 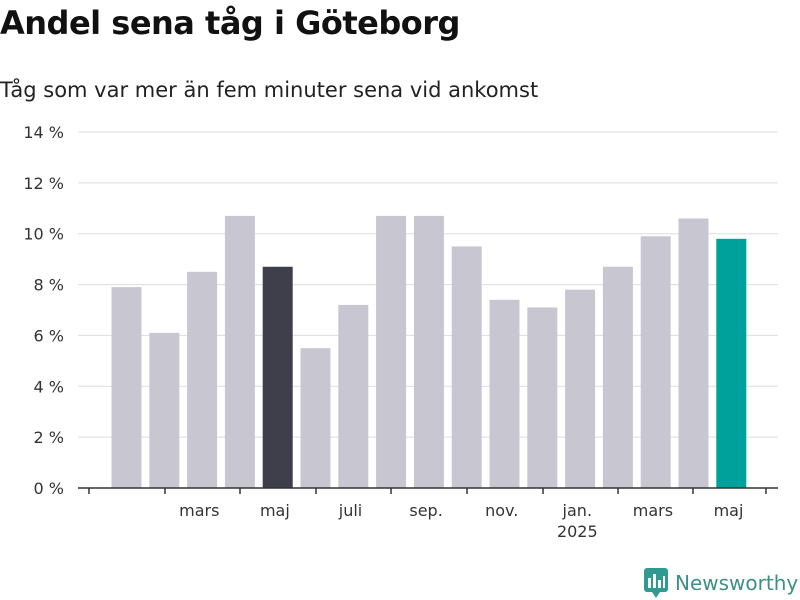 What do you see at coordinates (43, 183) in the screenshot?
I see `y-tick-label: 12 %` at bounding box center [43, 183].